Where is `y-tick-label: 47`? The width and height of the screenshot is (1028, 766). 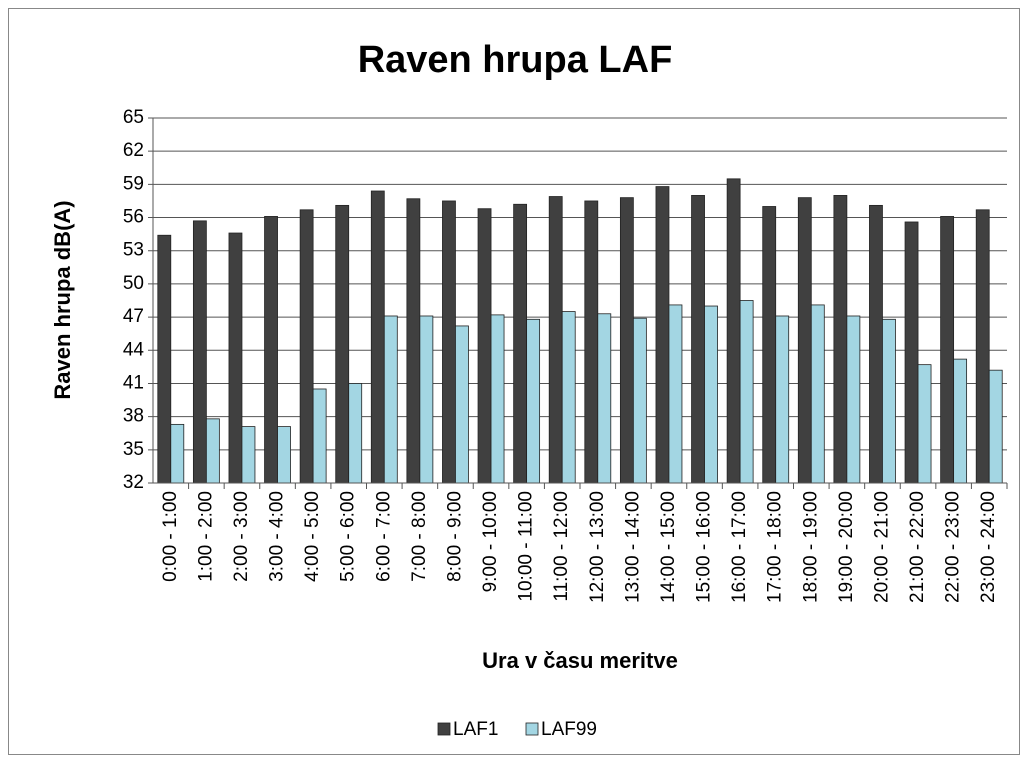 y-tick-label: 47 is located at coordinates (133, 316).